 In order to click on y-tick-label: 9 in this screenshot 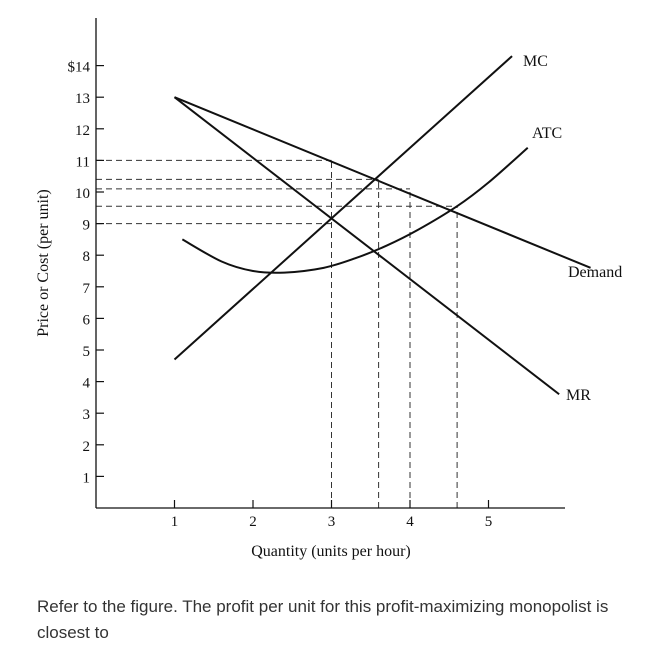, I will do `click(87, 226)`.